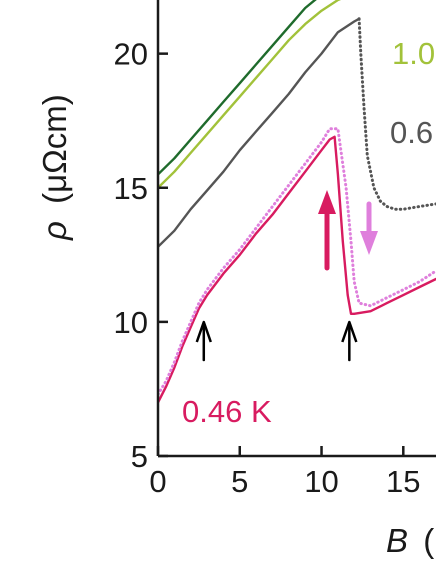 The width and height of the screenshot is (436, 564). What do you see at coordinates (54, 231) in the screenshot?
I see `y-axis-symbol: ρ` at bounding box center [54, 231].